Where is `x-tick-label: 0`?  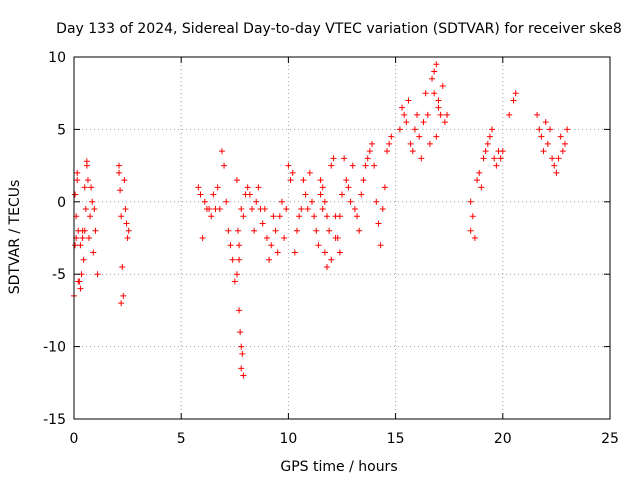 x-tick-label: 0 is located at coordinates (74, 439).